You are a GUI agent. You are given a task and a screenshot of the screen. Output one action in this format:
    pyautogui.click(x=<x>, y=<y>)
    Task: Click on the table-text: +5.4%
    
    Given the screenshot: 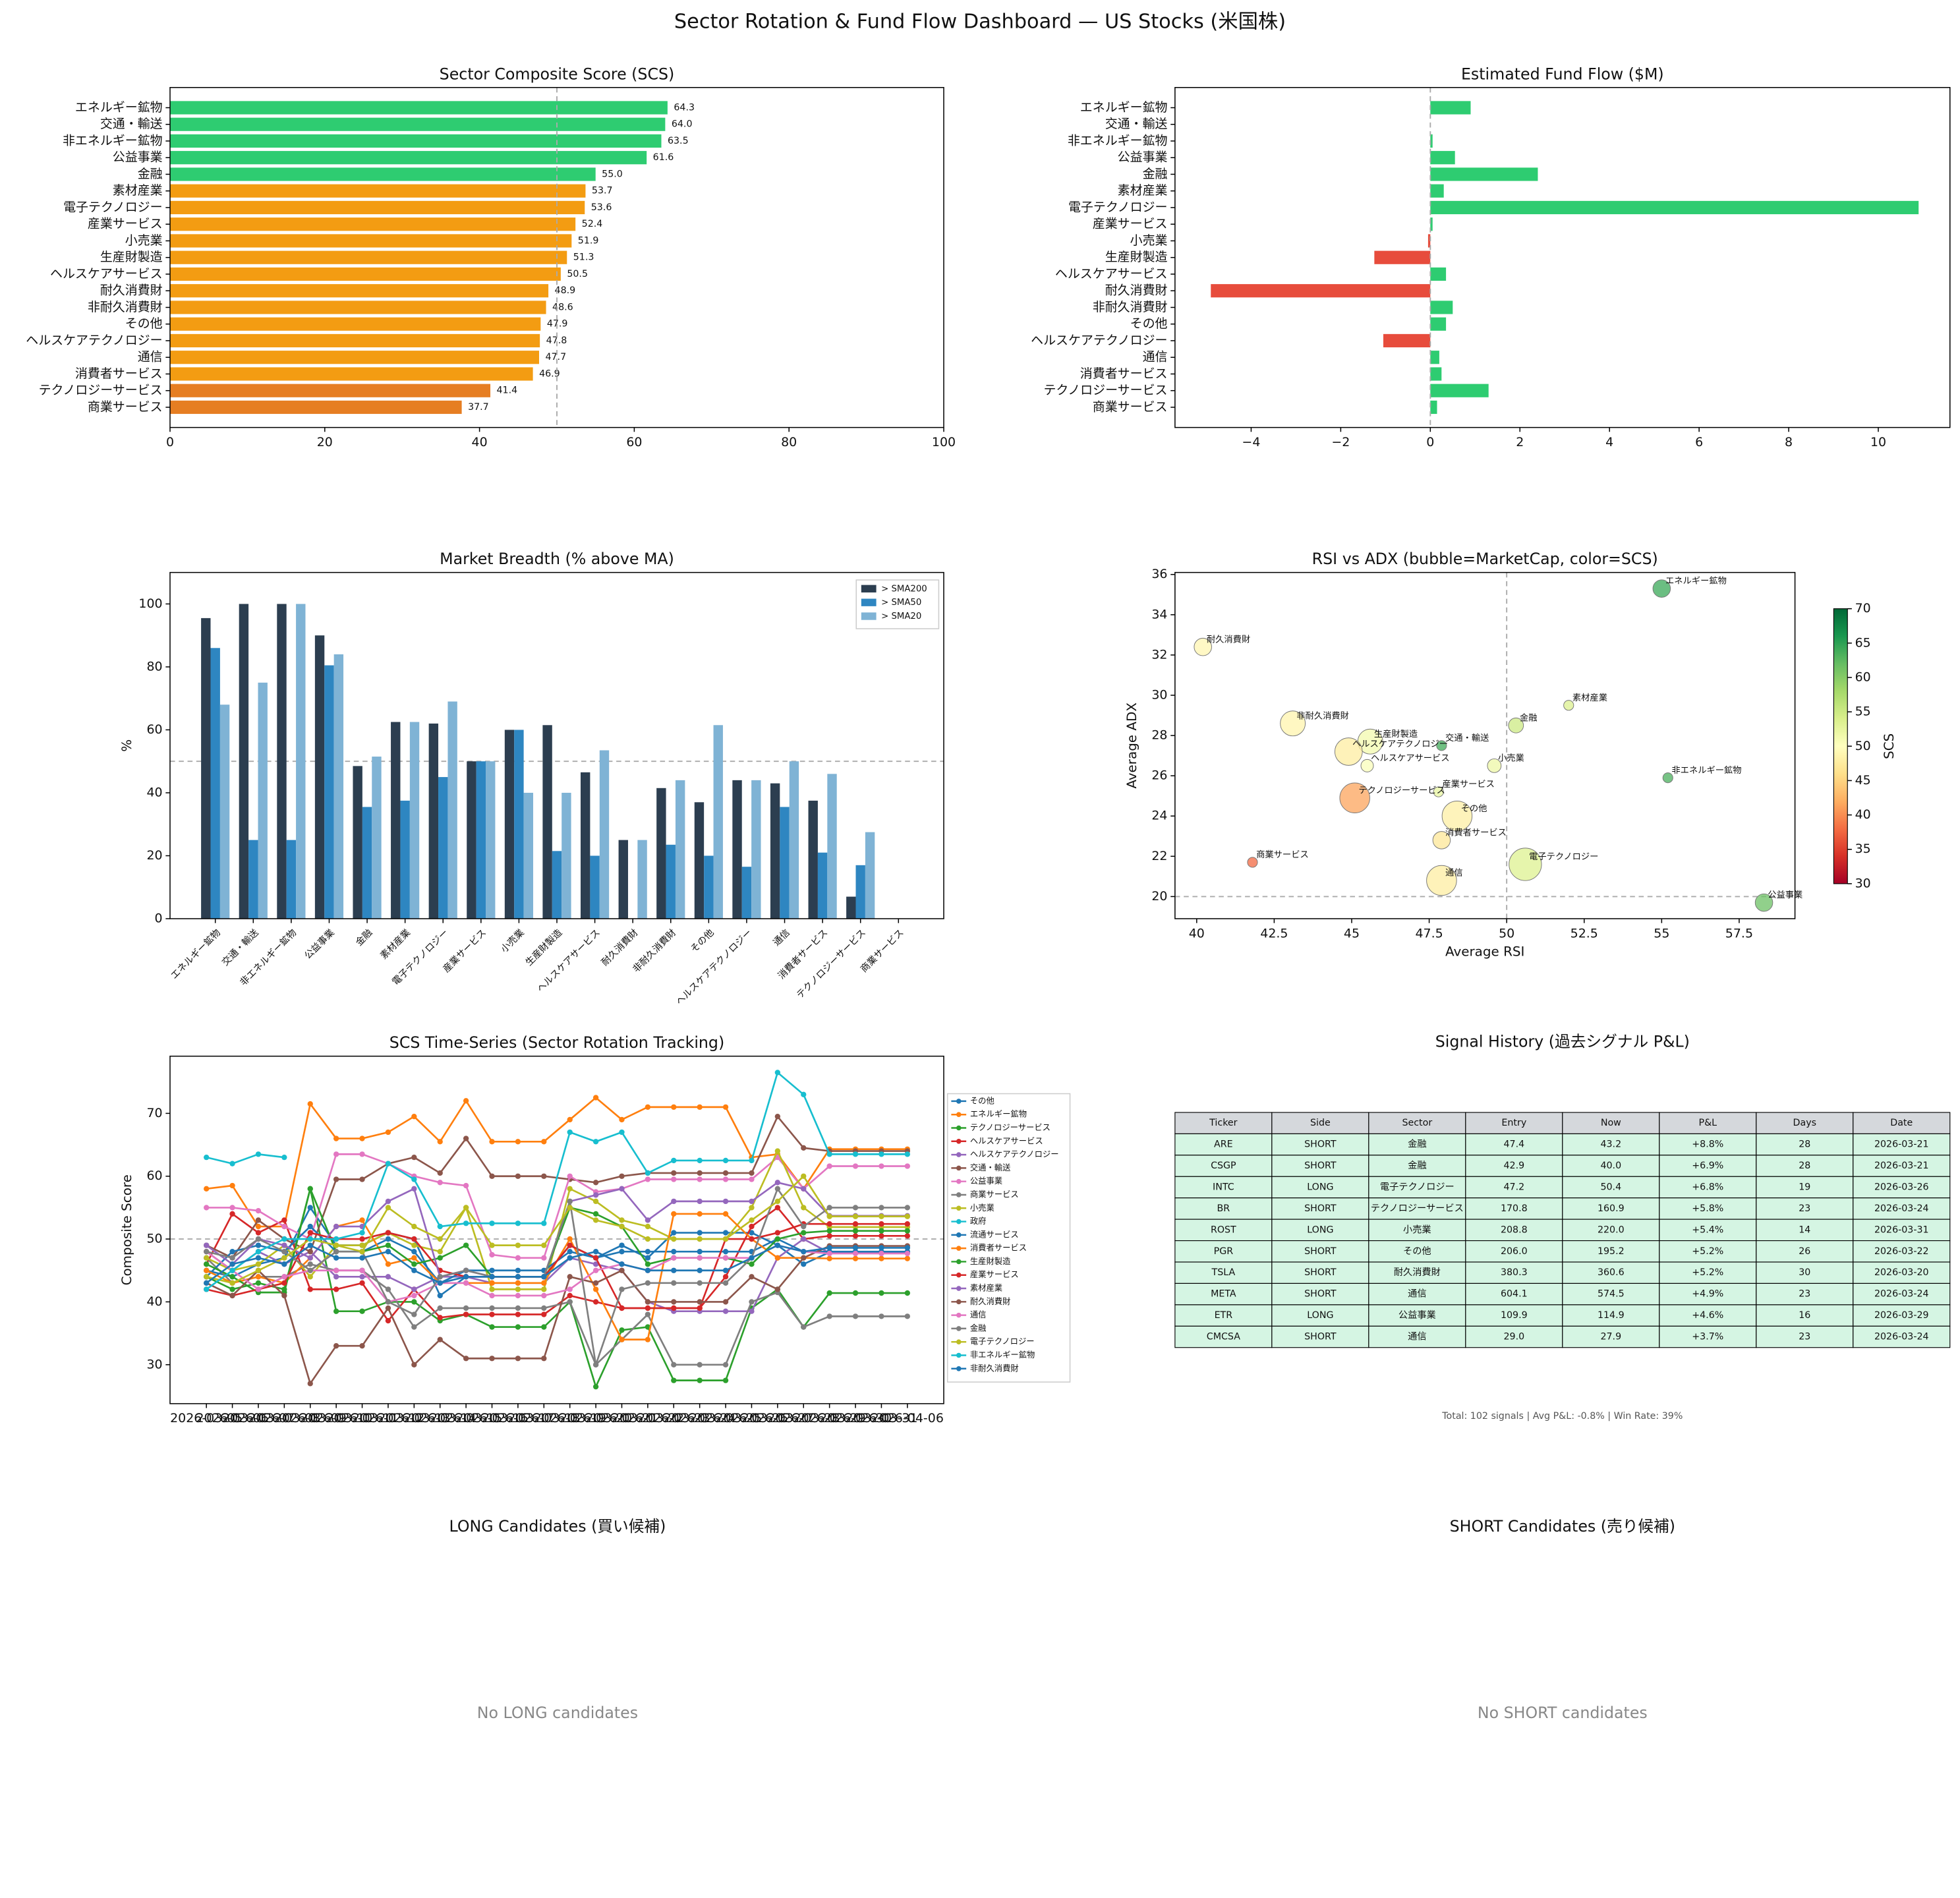 What is the action you would take?
    pyautogui.click(x=1707, y=1229)
    